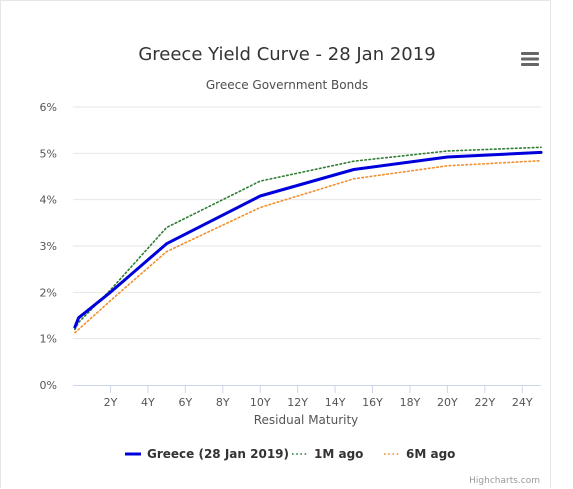  I want to click on x-tick-label: 18Y, so click(410, 402).